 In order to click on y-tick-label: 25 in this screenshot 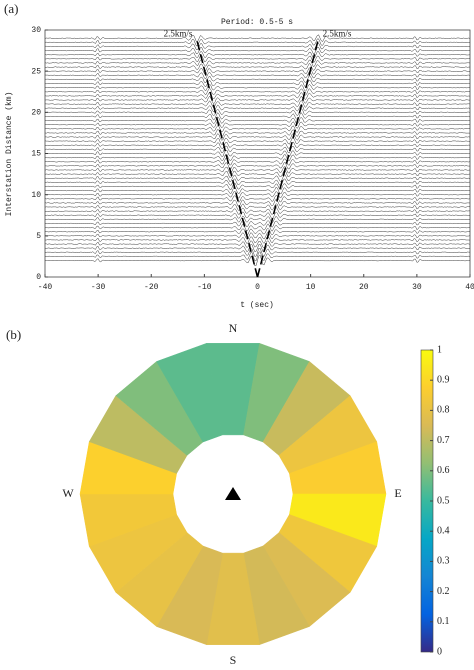, I will do `click(36, 71)`.